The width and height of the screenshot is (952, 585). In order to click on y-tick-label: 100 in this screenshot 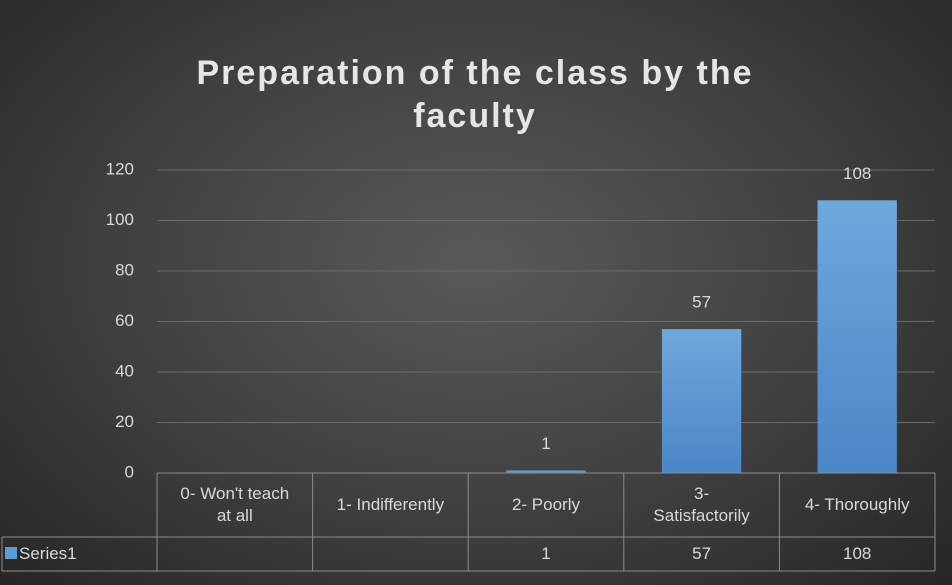, I will do `click(120, 219)`.